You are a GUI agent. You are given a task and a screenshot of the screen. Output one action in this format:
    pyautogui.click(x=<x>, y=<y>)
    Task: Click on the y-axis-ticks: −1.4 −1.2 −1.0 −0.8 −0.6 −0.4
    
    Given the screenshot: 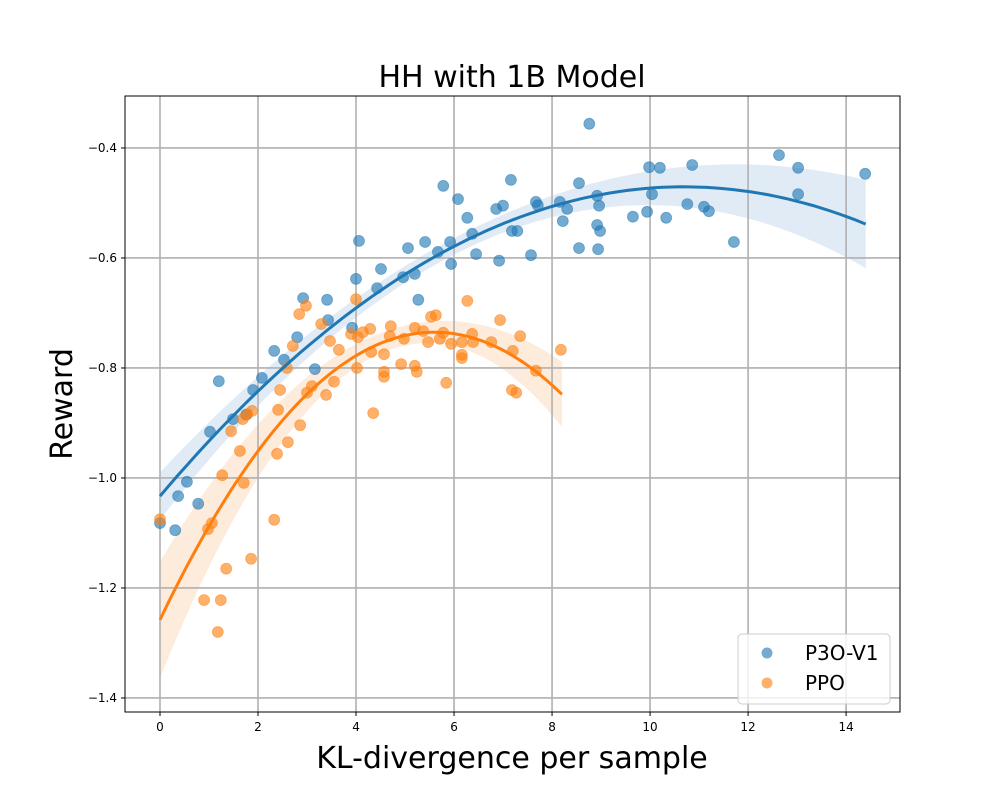 What is the action you would take?
    pyautogui.click(x=106, y=423)
    